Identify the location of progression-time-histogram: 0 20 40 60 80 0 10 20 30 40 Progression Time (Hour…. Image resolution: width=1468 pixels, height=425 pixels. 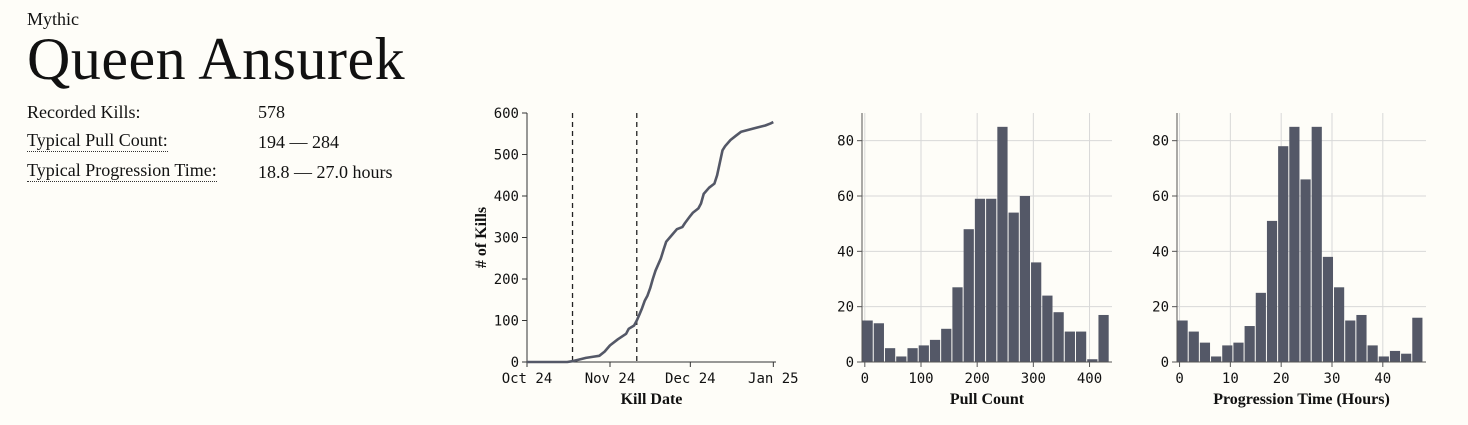
(1289, 260).